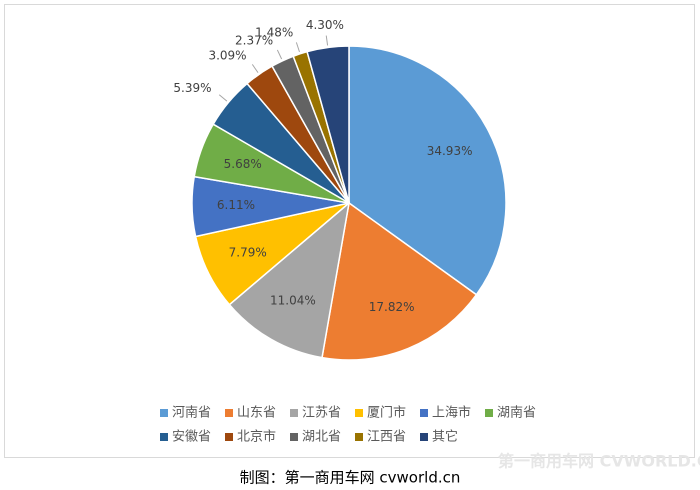 The image size is (700, 490). I want to click on legend-label: 山东省, so click(256, 413).